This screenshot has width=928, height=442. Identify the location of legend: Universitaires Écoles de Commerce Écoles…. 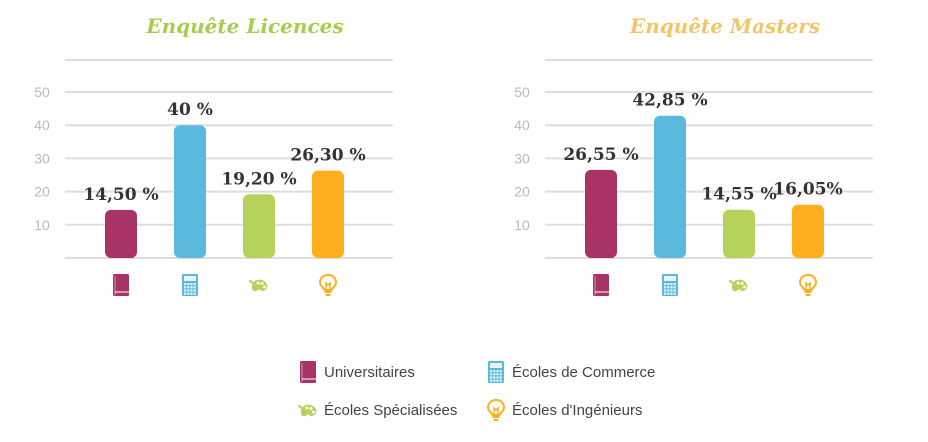
(508, 392).